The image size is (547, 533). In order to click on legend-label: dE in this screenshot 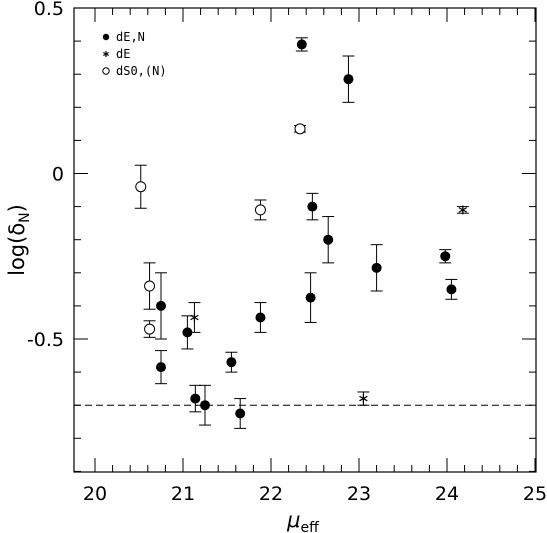, I will do `click(123, 54)`.